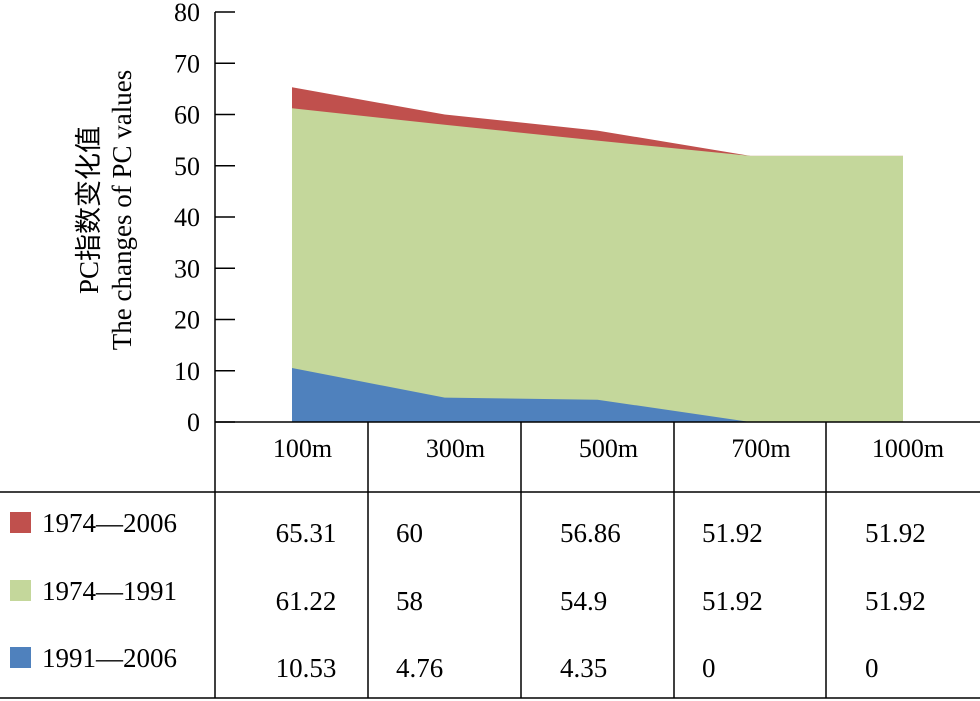 Image resolution: width=980 pixels, height=701 pixels. I want to click on table-cell-value: 58, so click(409, 601).